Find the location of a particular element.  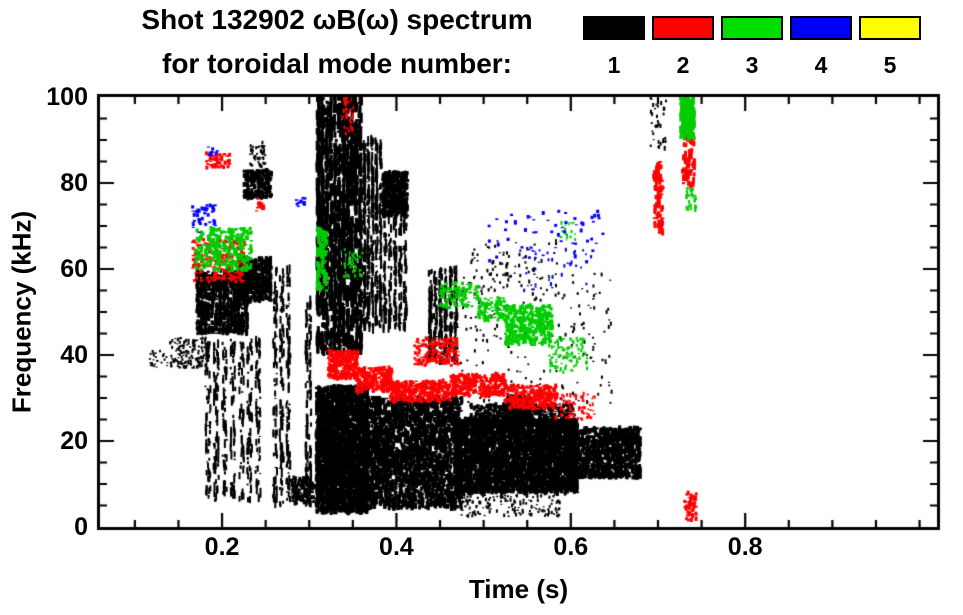

legend is located at coordinates (752, 28).